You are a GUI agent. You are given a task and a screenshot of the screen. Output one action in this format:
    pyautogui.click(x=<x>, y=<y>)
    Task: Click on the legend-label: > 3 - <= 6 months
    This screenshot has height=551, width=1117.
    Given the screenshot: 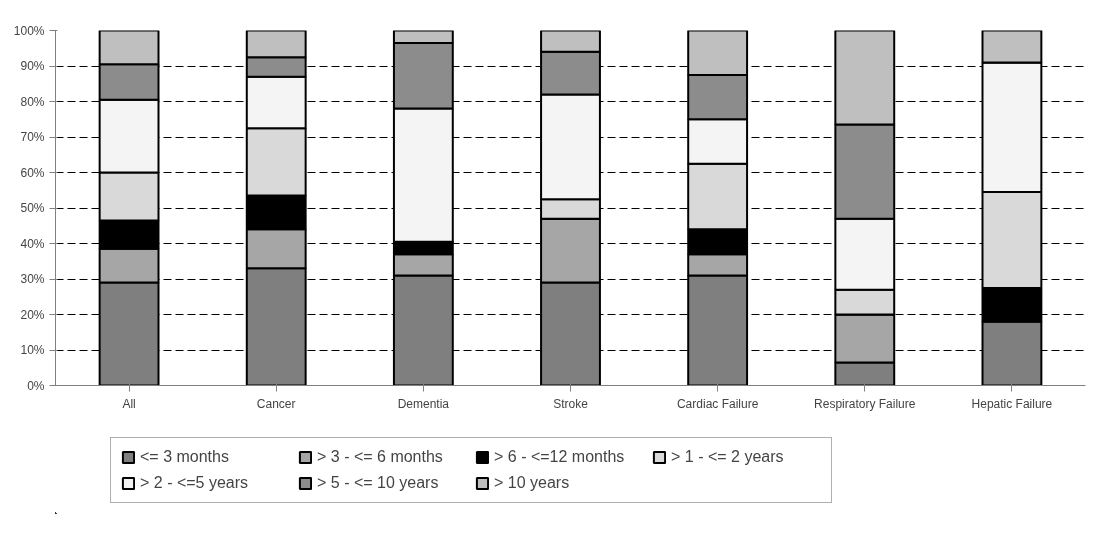 What is the action you would take?
    pyautogui.click(x=380, y=457)
    